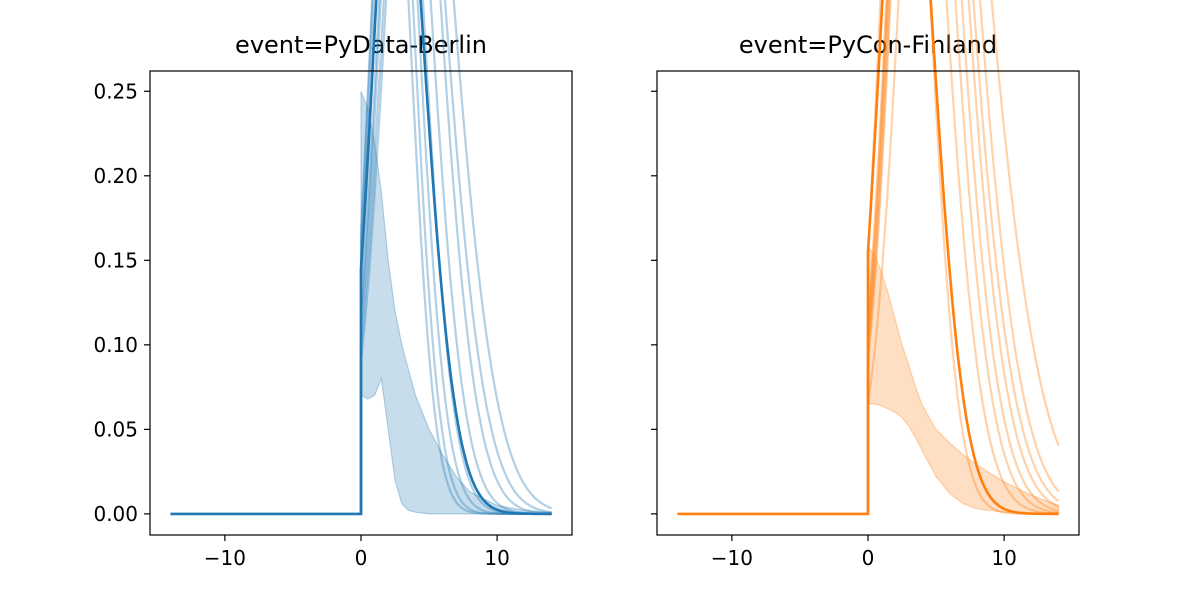 The width and height of the screenshot is (1200, 600). What do you see at coordinates (115, 260) in the screenshot?
I see `y-tick-label: 0.15` at bounding box center [115, 260].